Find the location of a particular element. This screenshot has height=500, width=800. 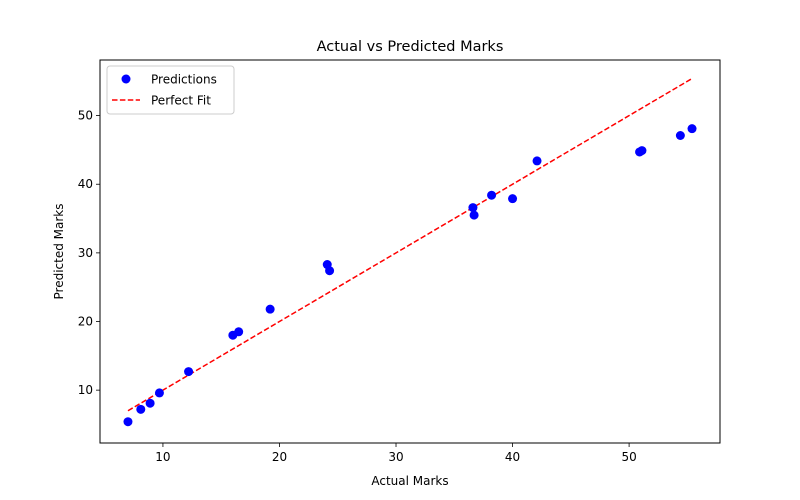

x-axis-label: Actual Marks is located at coordinates (409, 481).